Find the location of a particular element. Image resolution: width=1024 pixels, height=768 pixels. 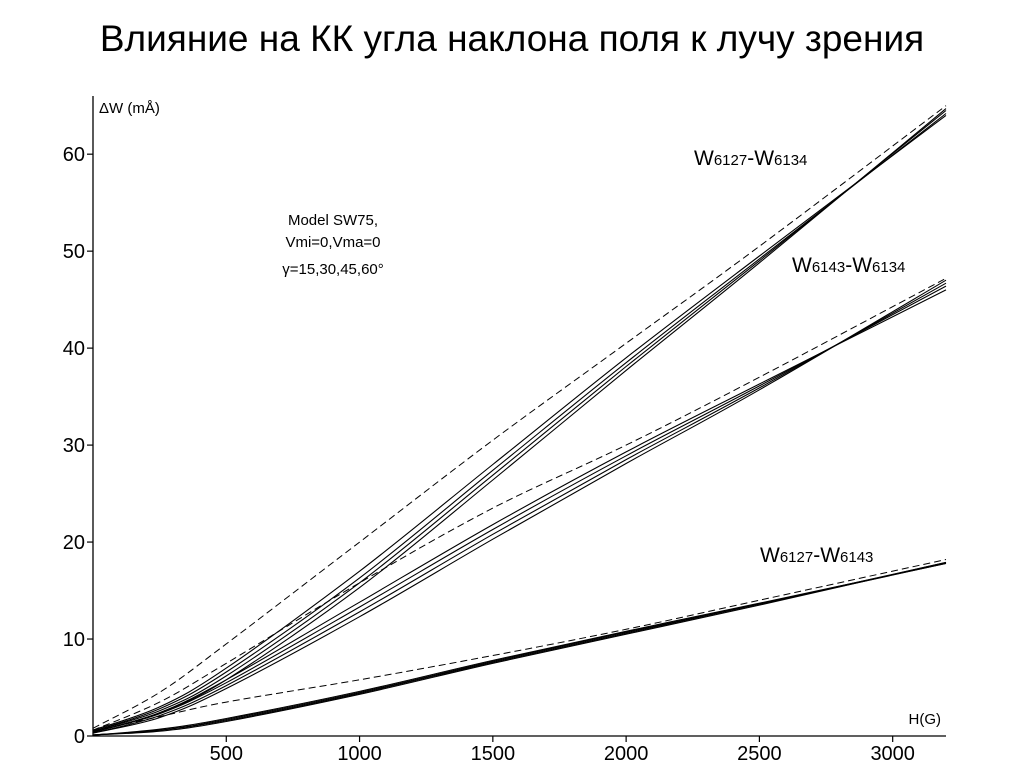

x-tick-label: 3000 is located at coordinates (892, 754).